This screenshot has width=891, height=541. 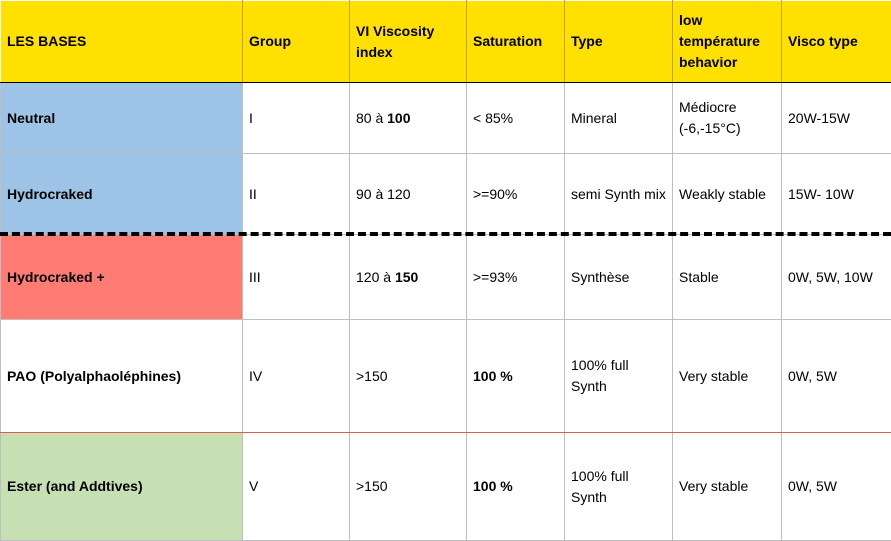 What do you see at coordinates (375, 276) in the screenshot?
I see `vi-text: 120 à` at bounding box center [375, 276].